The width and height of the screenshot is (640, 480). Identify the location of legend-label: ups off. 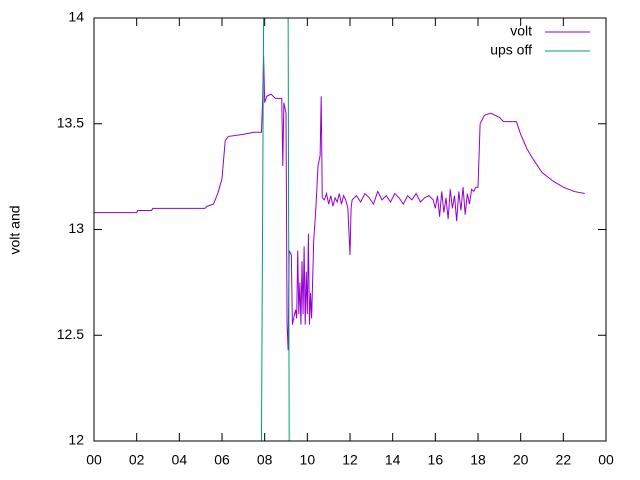
(511, 50).